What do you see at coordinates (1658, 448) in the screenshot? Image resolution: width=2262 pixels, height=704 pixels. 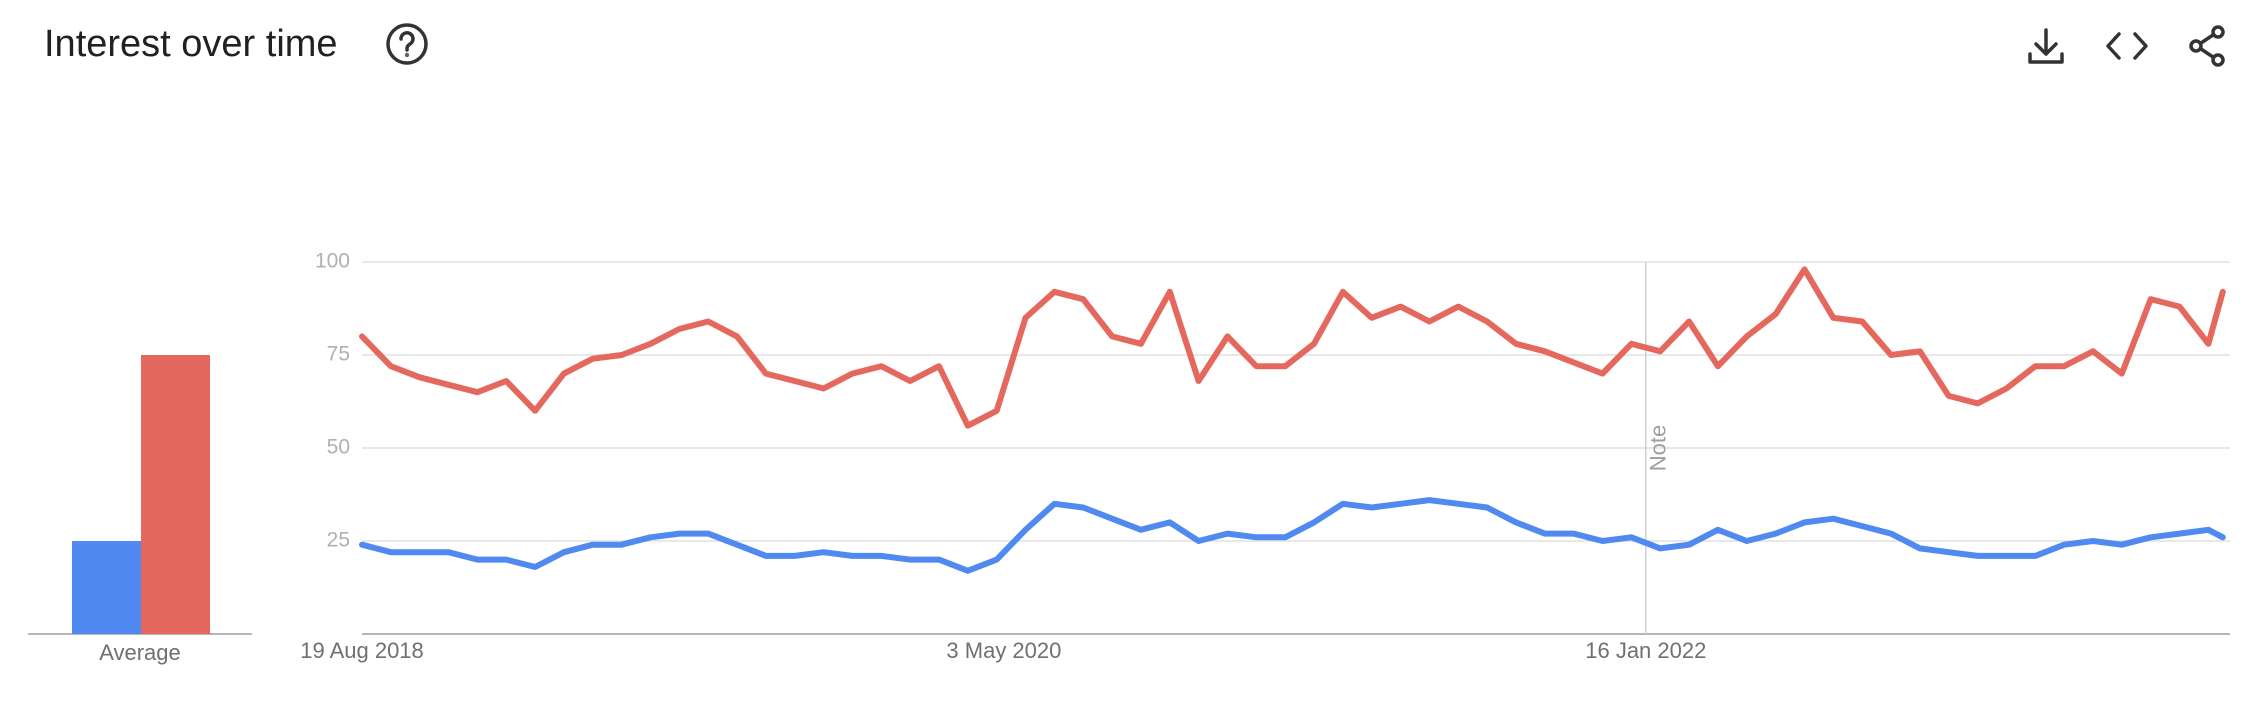 I see `annotation-label: Note` at bounding box center [1658, 448].